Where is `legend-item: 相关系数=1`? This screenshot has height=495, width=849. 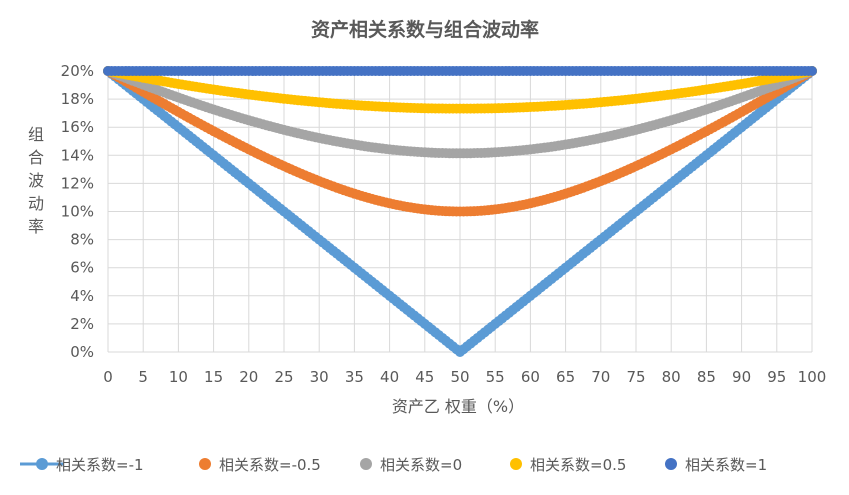
legend-item: 相关系数=1 is located at coordinates (716, 465).